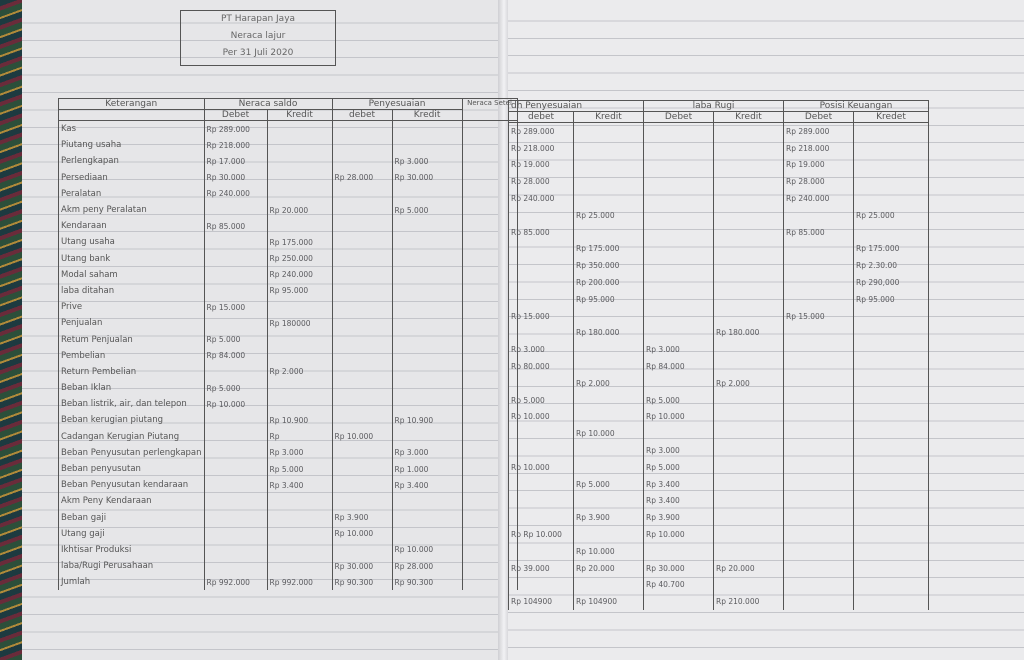  Describe the element at coordinates (718, 417) in the screenshot. I see `table-row: Rp 10.000 Rp 10.000` at that location.